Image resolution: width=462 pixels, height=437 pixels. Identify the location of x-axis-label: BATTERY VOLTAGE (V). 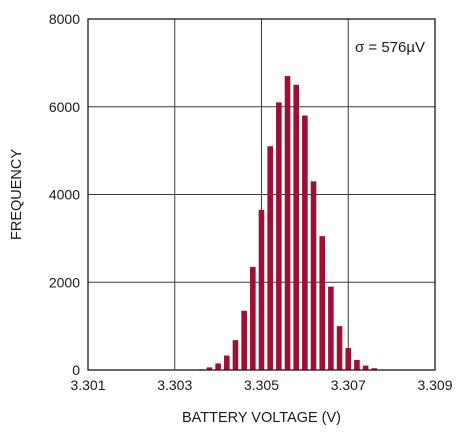
(261, 418).